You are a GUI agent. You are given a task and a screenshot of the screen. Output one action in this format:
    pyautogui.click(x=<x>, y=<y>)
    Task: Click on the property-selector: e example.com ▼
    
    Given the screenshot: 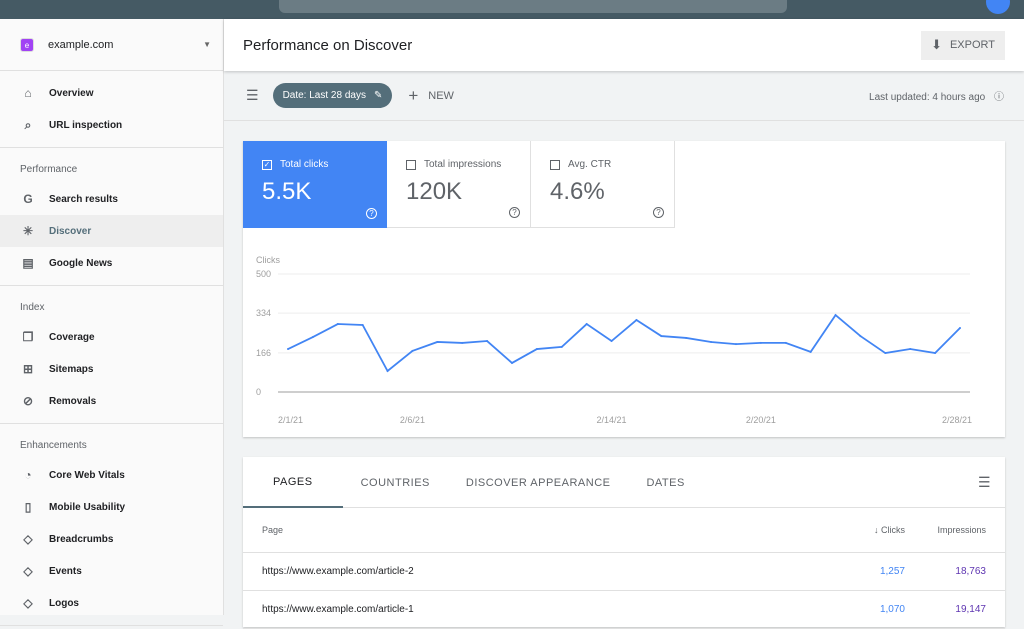 What is the action you would take?
    pyautogui.click(x=111, y=45)
    